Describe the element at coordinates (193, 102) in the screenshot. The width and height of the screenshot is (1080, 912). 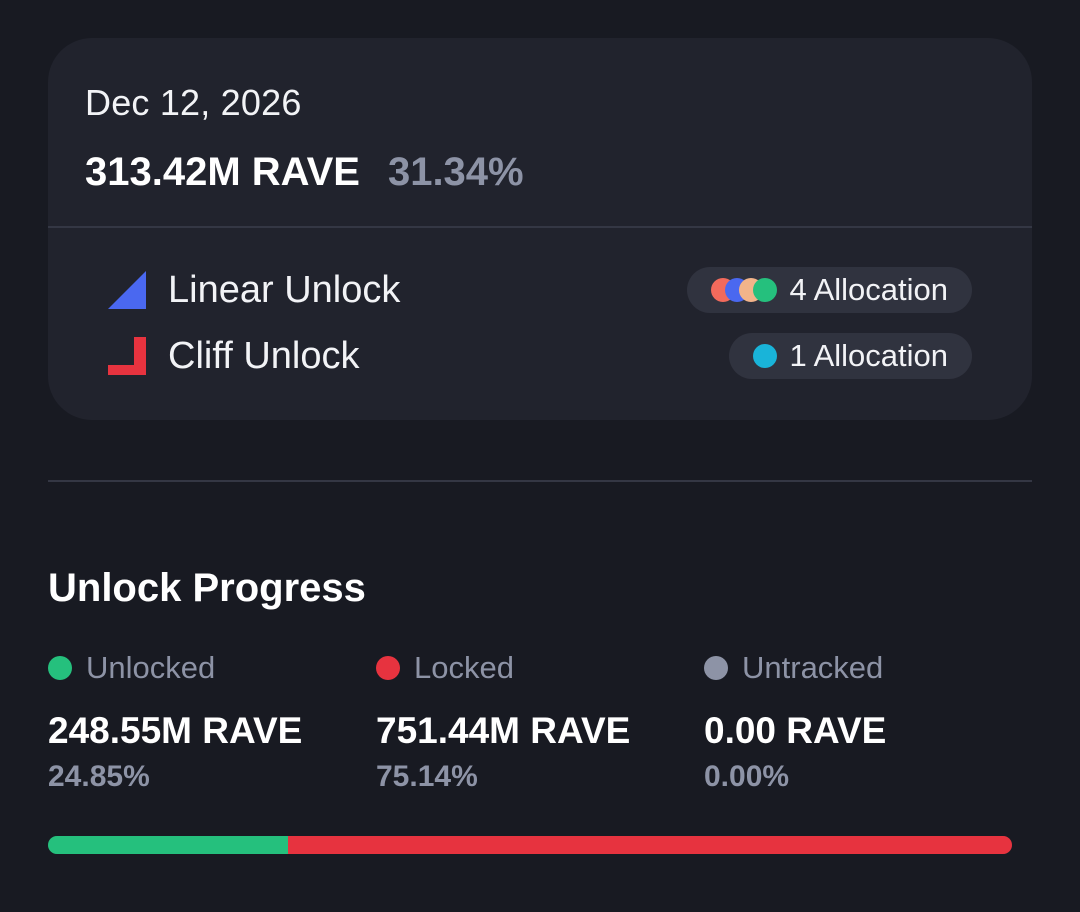
I see `event-date: Dec 12, 2026` at that location.